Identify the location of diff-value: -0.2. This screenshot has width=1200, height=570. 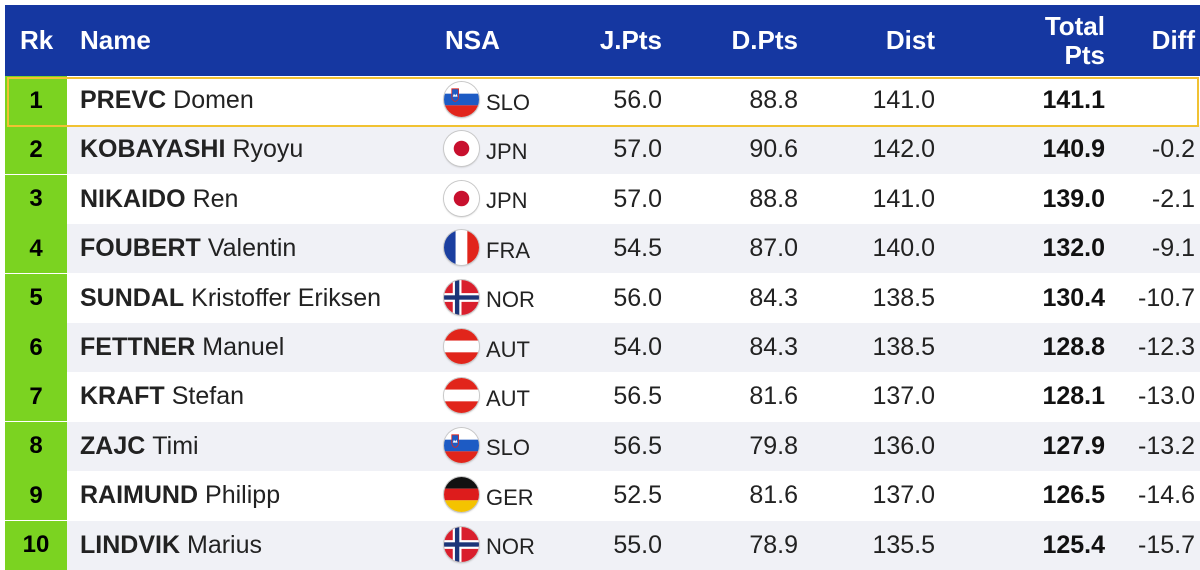
(1173, 149).